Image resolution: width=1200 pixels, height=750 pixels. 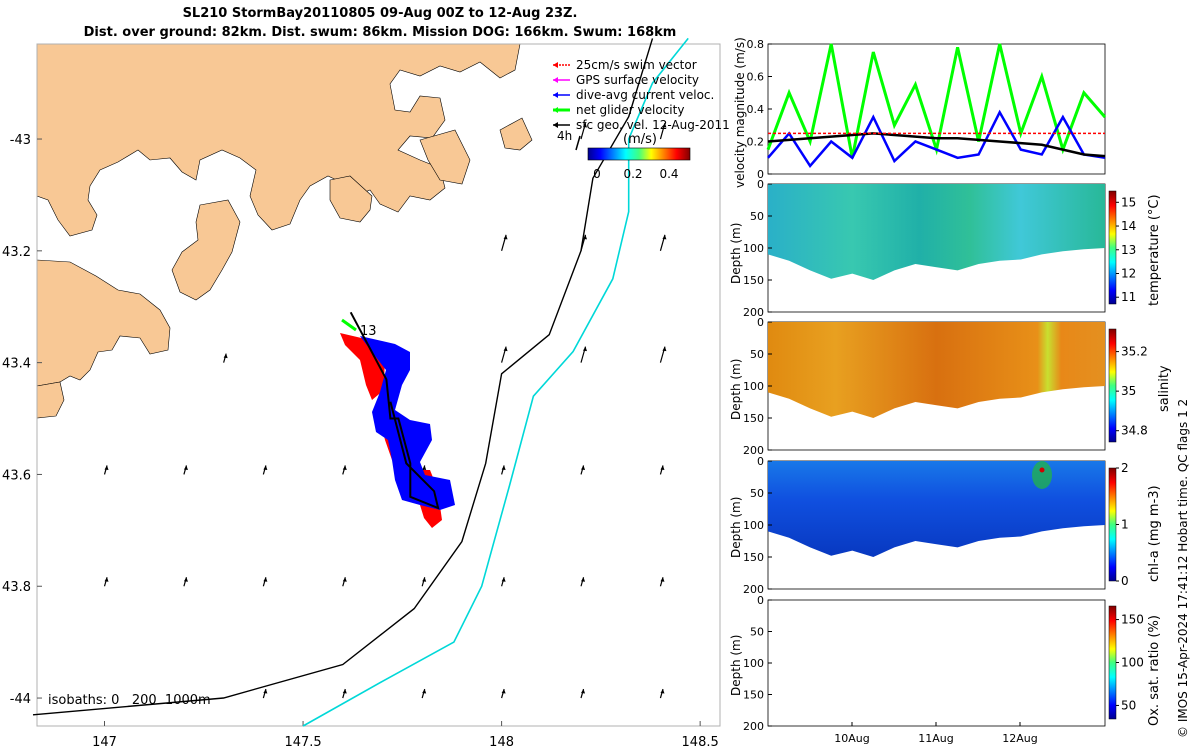 What do you see at coordinates (407, 423) in the screenshot?
I see `current-vector-swath` at bounding box center [407, 423].